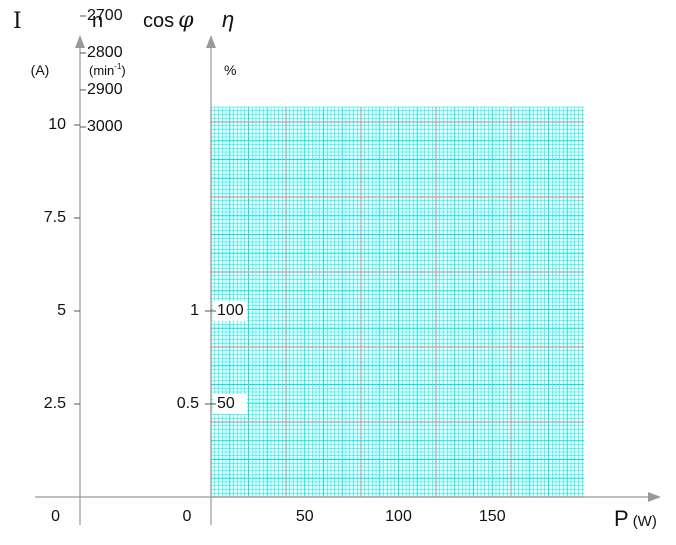 The width and height of the screenshot is (676, 545). I want to click on x-tick-label: 150, so click(492, 516).